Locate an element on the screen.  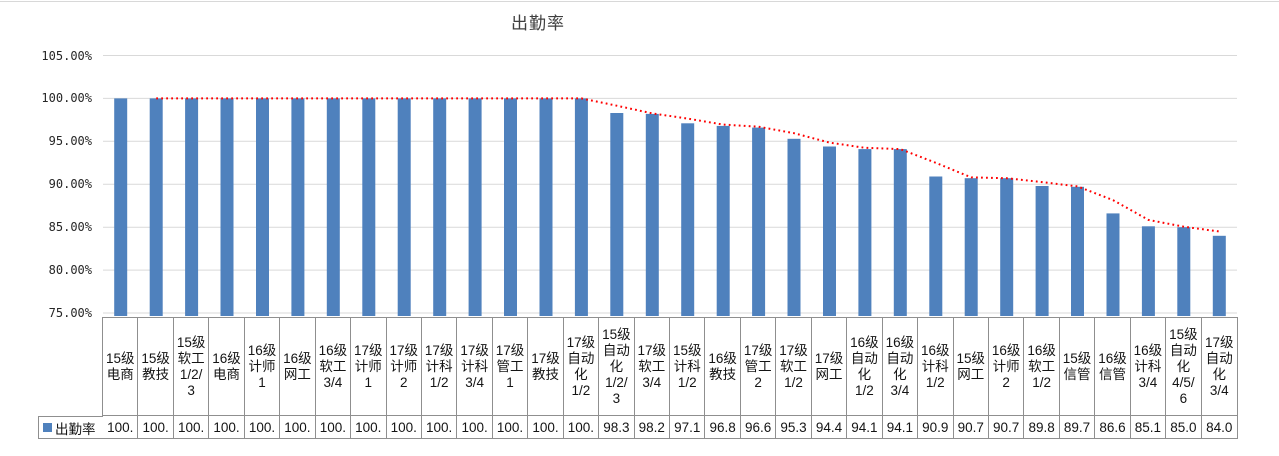
value-cell: 94.4 is located at coordinates (830, 427).